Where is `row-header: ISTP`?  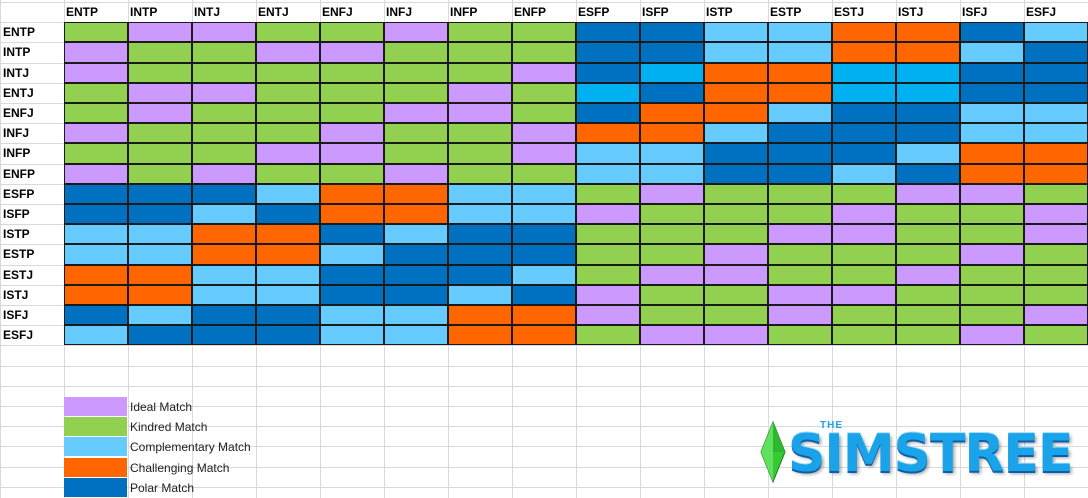
row-header: ISTP is located at coordinates (16, 234).